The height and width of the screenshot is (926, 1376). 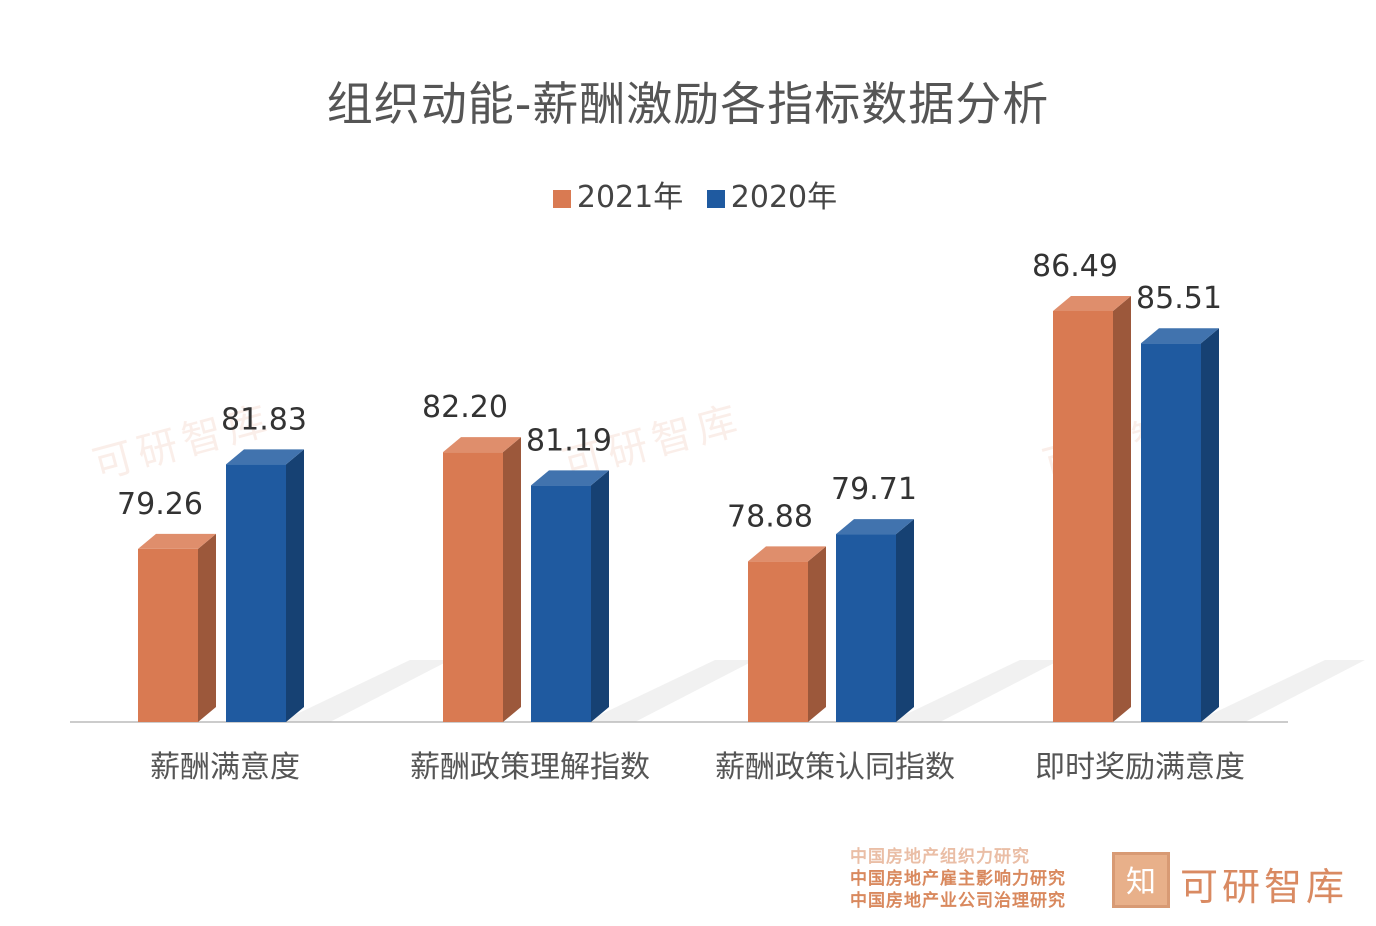 I want to click on legend-label-2021: 2021年, so click(x=630, y=197).